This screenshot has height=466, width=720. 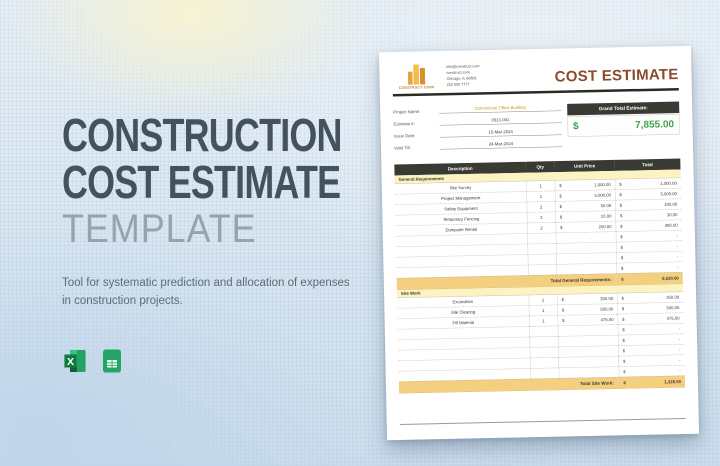 I want to click on grand-total-label: Grand Total Estimate:, so click(x=623, y=108).